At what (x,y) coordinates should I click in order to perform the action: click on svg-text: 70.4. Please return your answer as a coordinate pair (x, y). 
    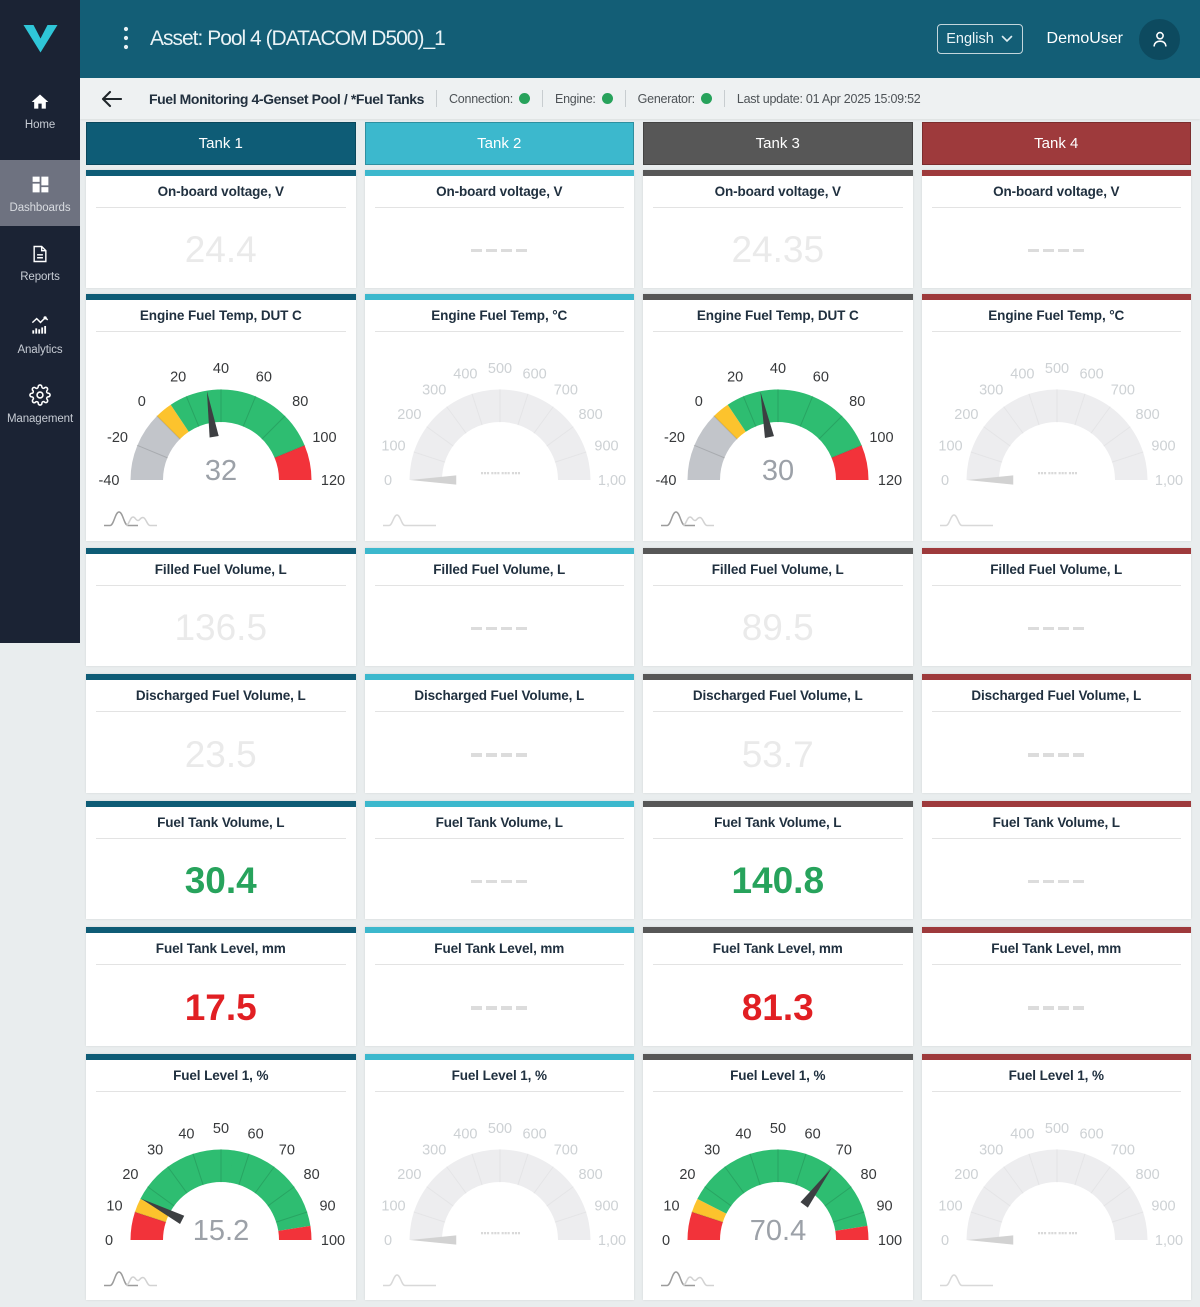
    Looking at the image, I should click on (778, 1231).